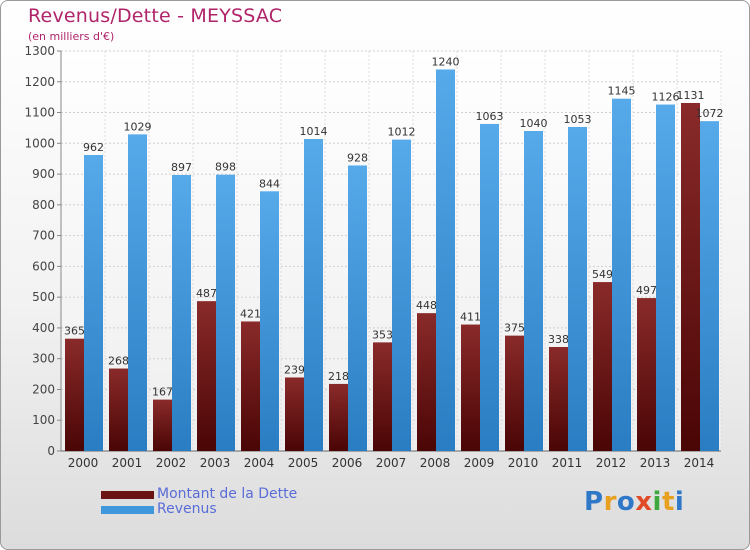 Image resolution: width=750 pixels, height=550 pixels. I want to click on y-tick-label: 1000, so click(39, 143).